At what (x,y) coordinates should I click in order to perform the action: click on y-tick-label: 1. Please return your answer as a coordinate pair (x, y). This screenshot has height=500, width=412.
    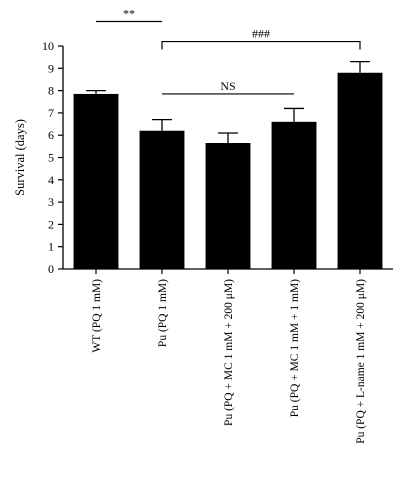
    Looking at the image, I should click on (51, 247).